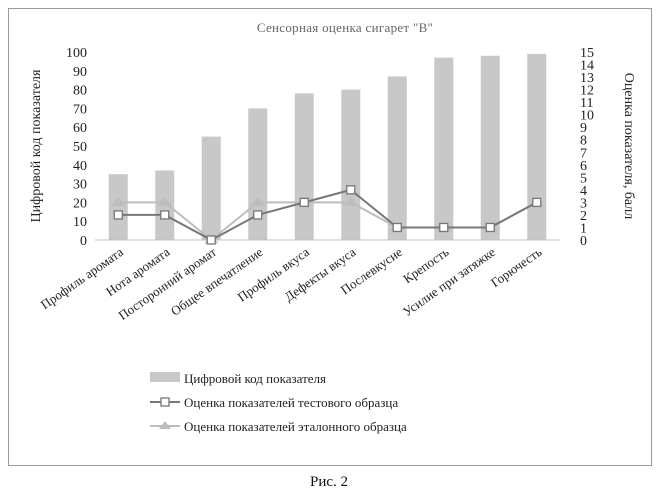  I want to click on right-tick-label: 0, so click(583, 241).